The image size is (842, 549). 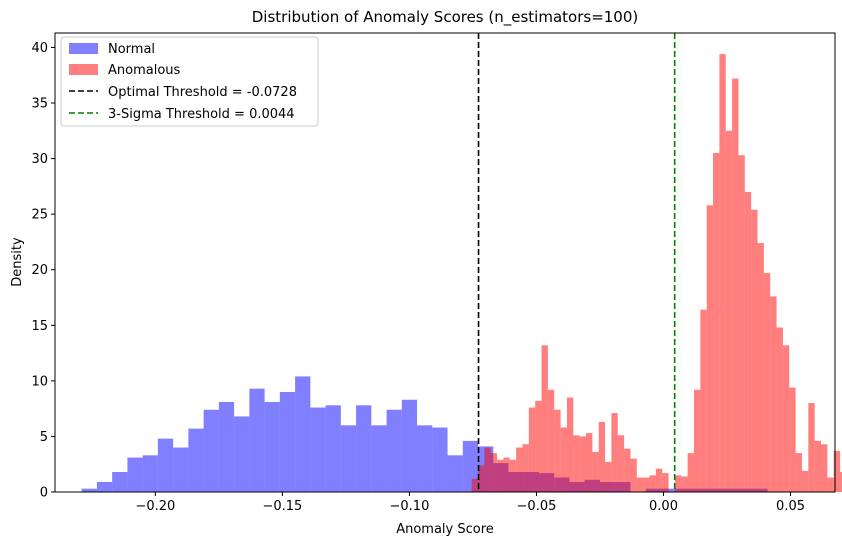 I want to click on y-tick-label-0: 0, so click(x=44, y=493).